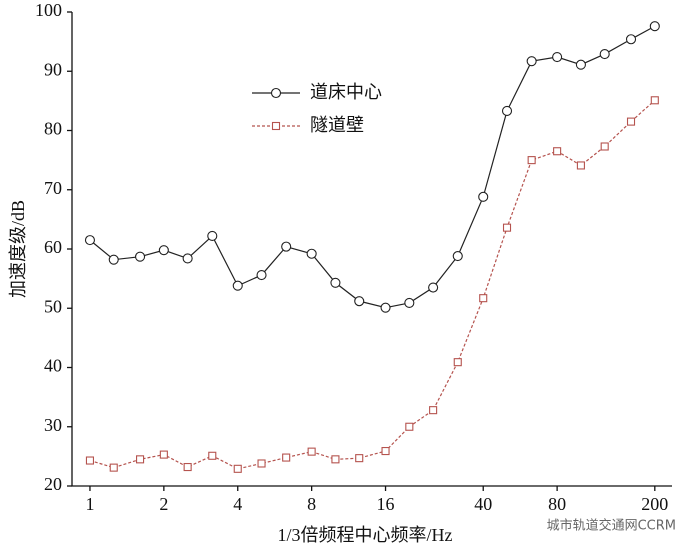  What do you see at coordinates (18, 249) in the screenshot?
I see `y-axis-label: 加速度级/dB` at bounding box center [18, 249].